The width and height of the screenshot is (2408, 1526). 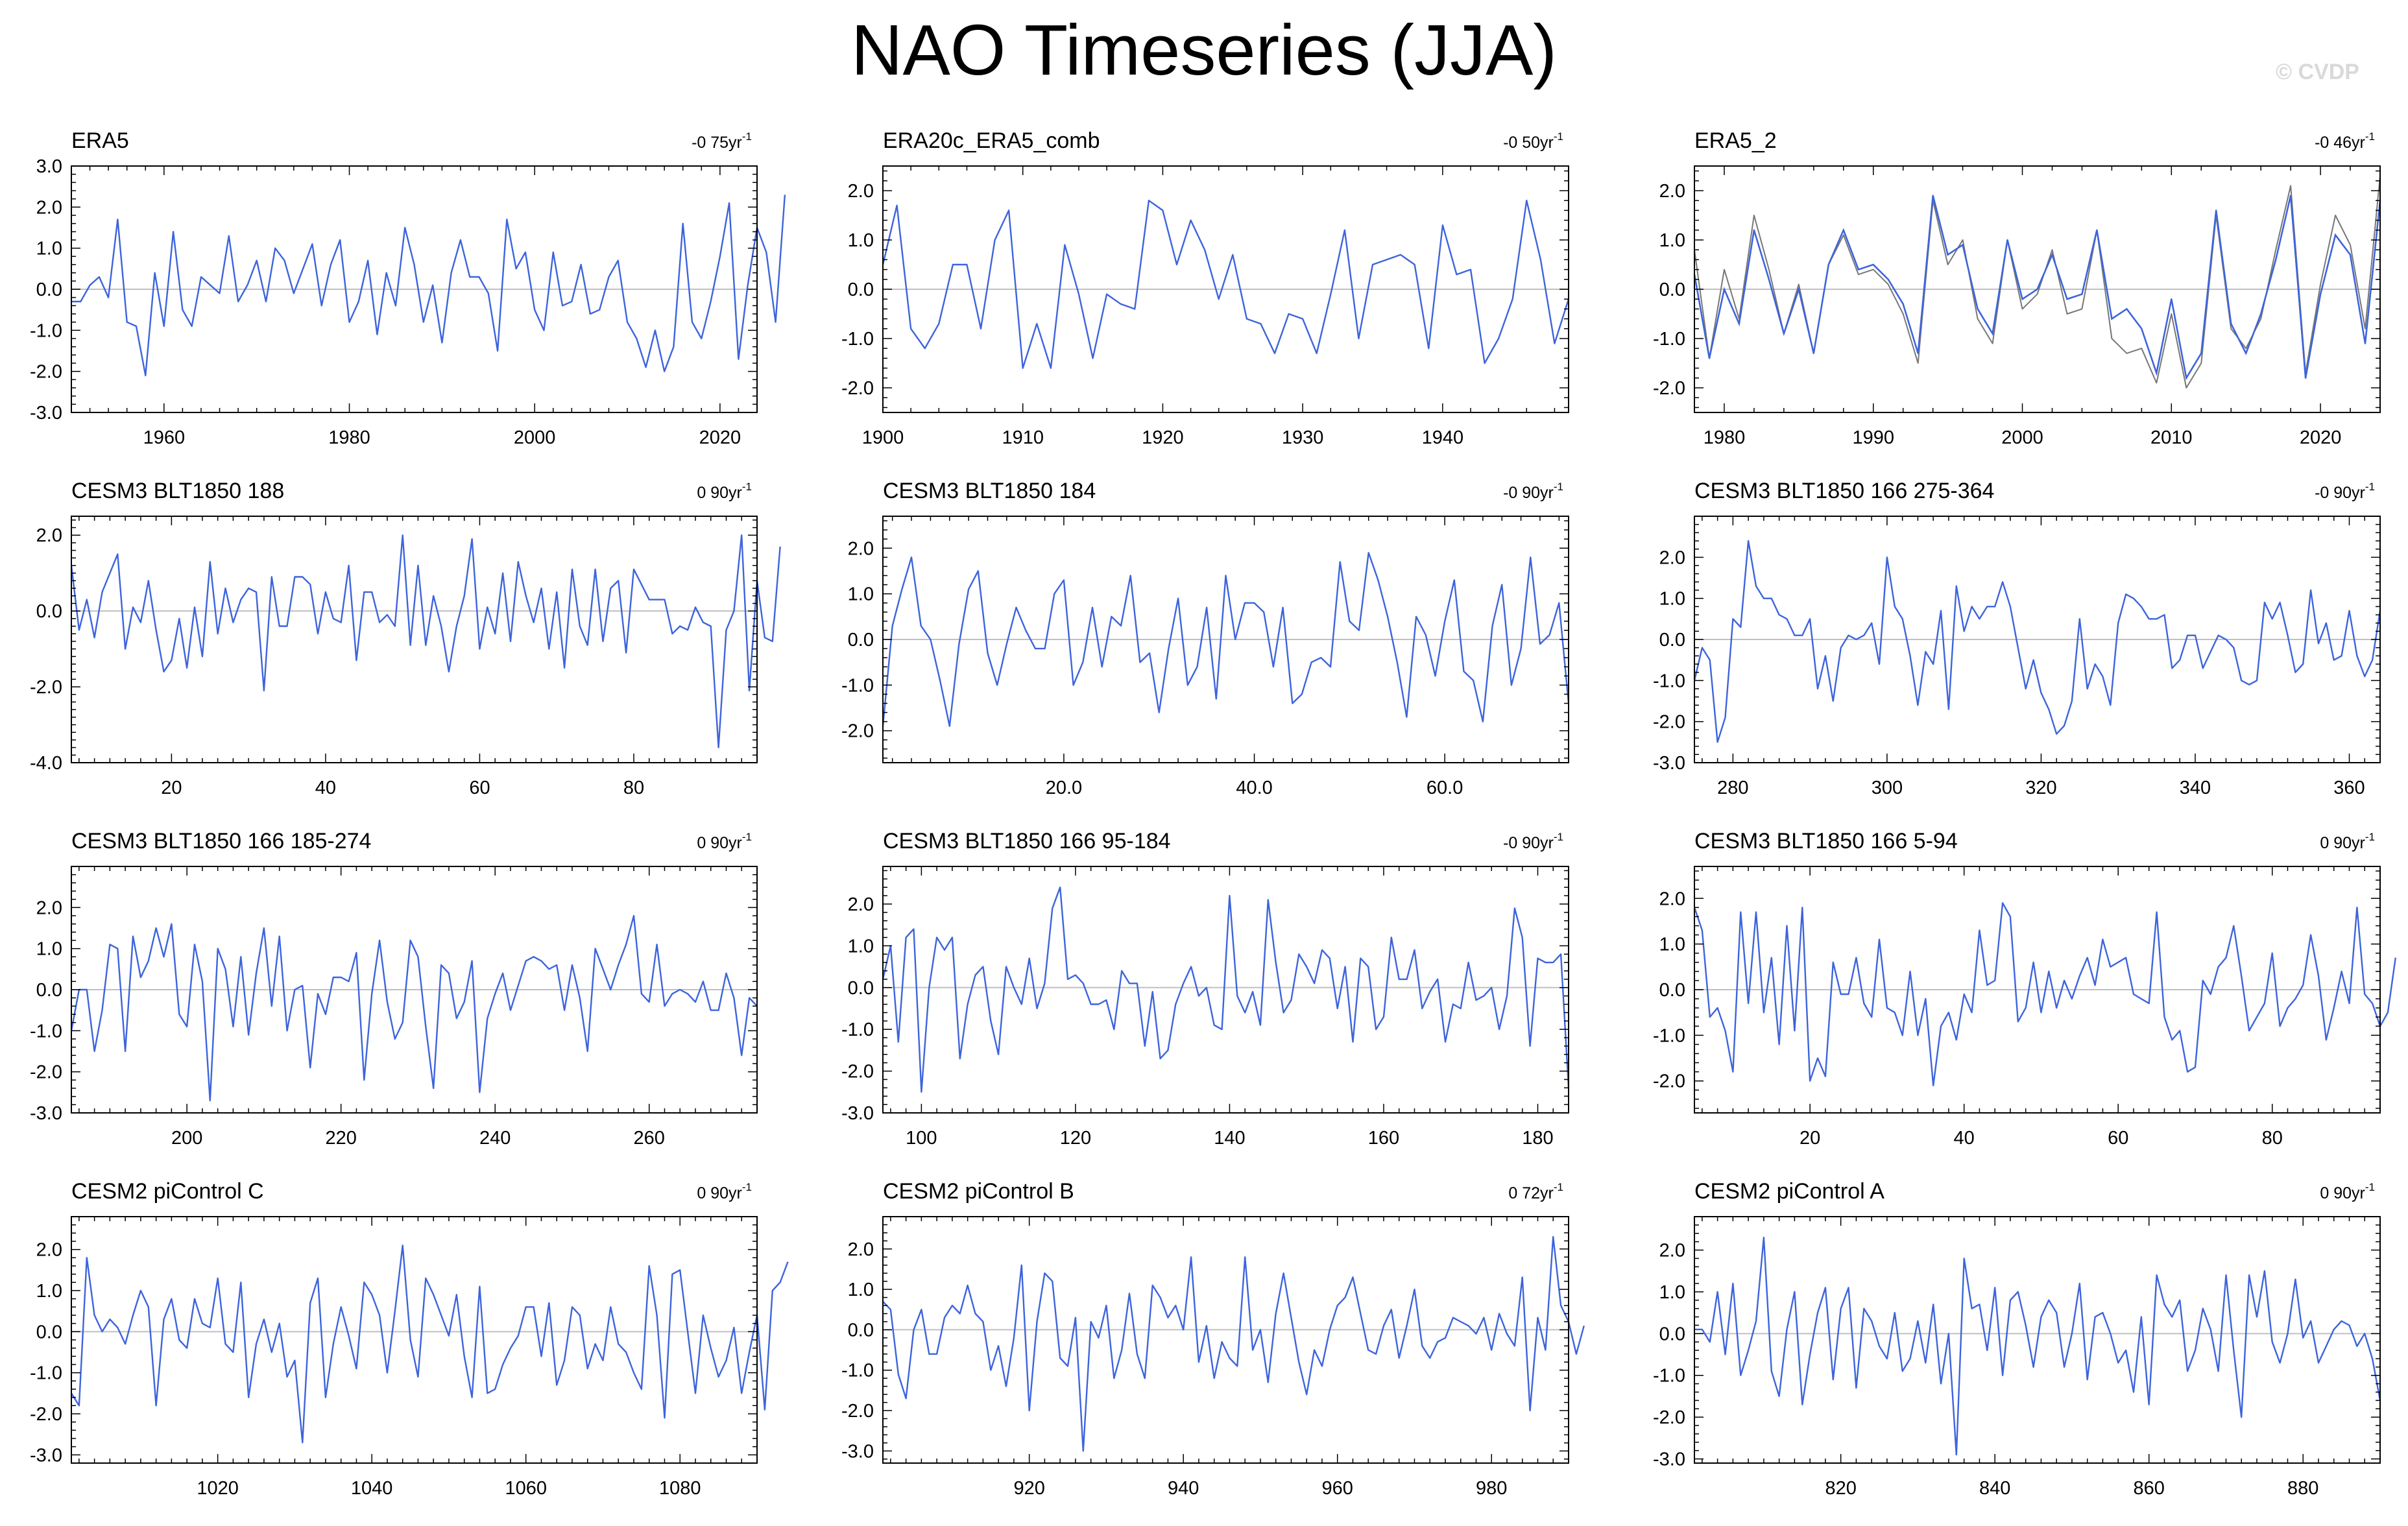 I want to click on x-tick-label: 1940, so click(x=1443, y=437).